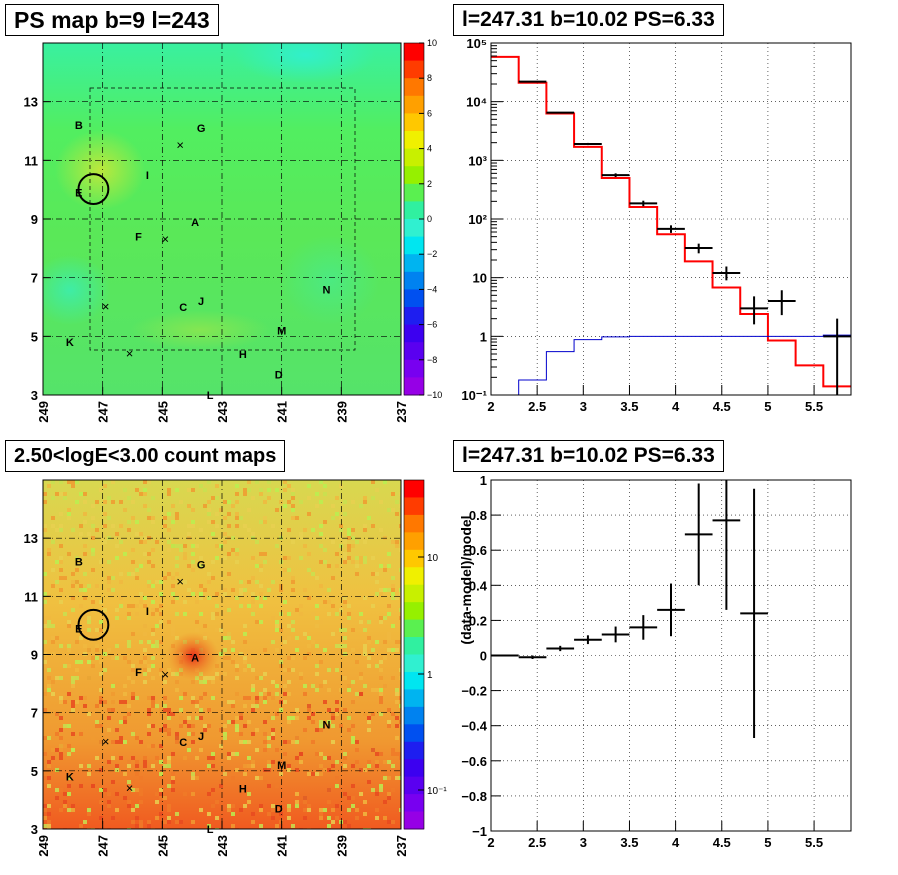  Describe the element at coordinates (430, 675) in the screenshot. I see `colorbar-tick-label: 1` at that location.